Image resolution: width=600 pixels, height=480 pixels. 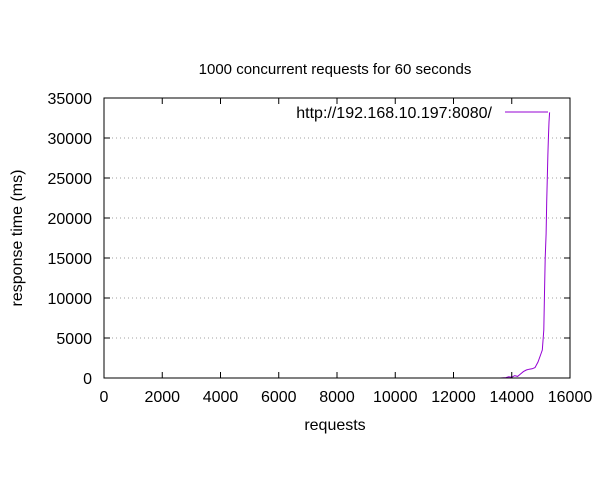 I want to click on y-tick-label: 25000, so click(x=70, y=179).